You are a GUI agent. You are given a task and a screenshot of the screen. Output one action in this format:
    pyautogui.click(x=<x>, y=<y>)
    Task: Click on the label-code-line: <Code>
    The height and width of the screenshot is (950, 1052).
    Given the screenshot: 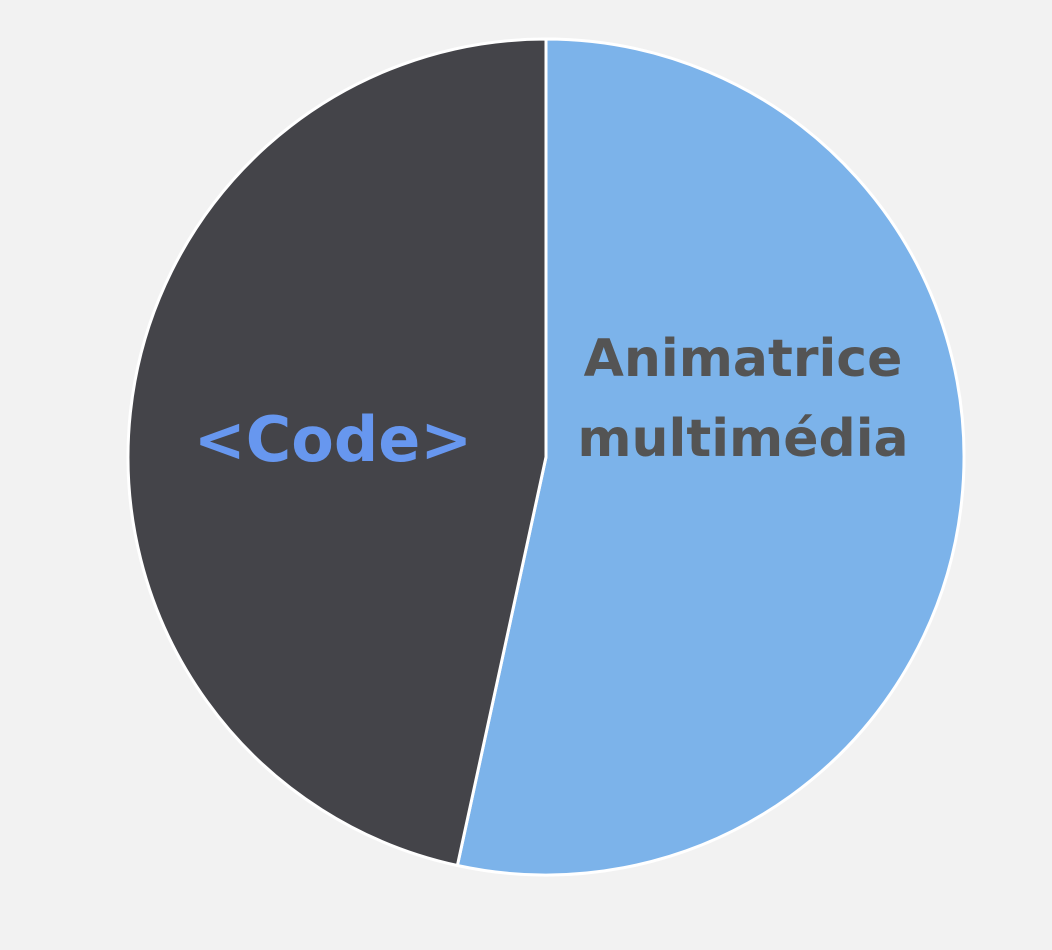 What is the action you would take?
    pyautogui.click(x=333, y=439)
    